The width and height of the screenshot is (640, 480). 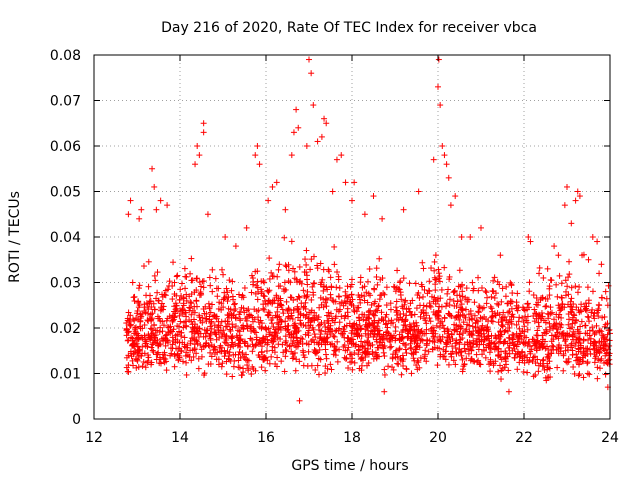 What do you see at coordinates (94, 438) in the screenshot?
I see `x-tick-label: 12` at bounding box center [94, 438].